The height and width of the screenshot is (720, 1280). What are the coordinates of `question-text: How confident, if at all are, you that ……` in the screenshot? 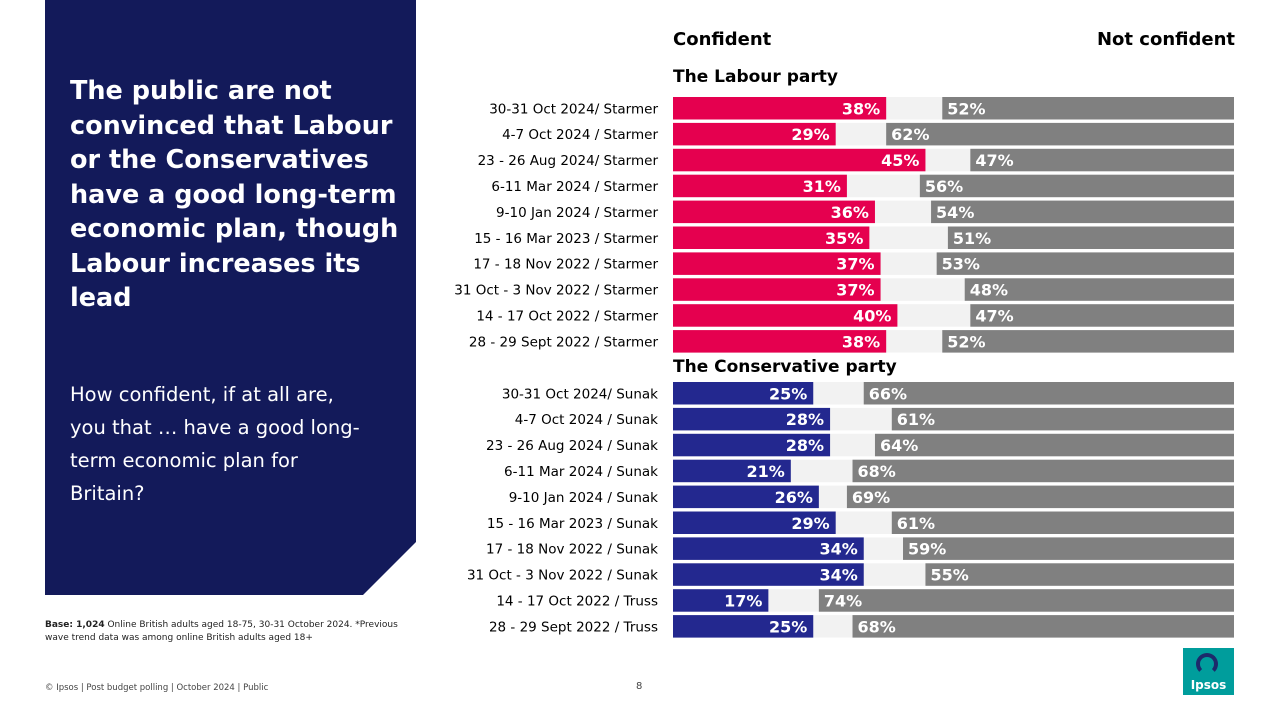 It's located at (215, 444).